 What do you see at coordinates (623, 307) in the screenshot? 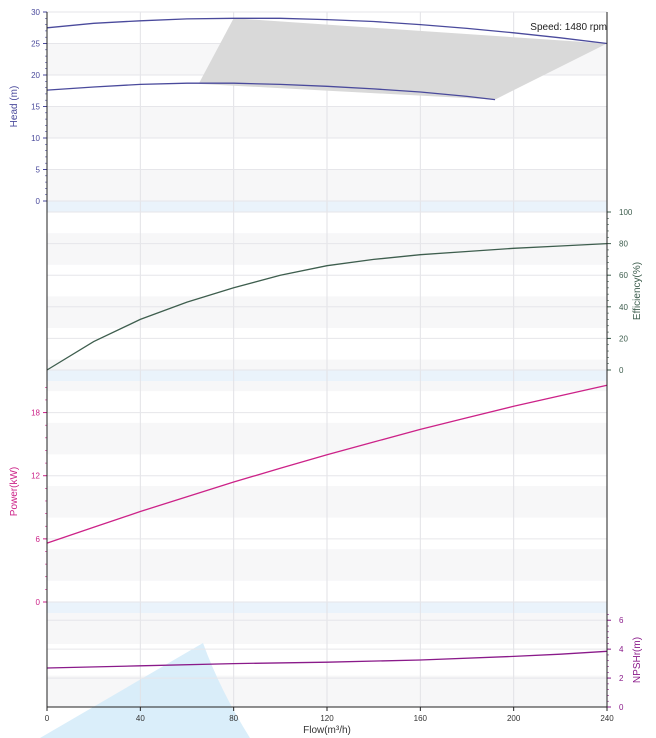
I see `efficiency-tick-label: 40` at bounding box center [623, 307].